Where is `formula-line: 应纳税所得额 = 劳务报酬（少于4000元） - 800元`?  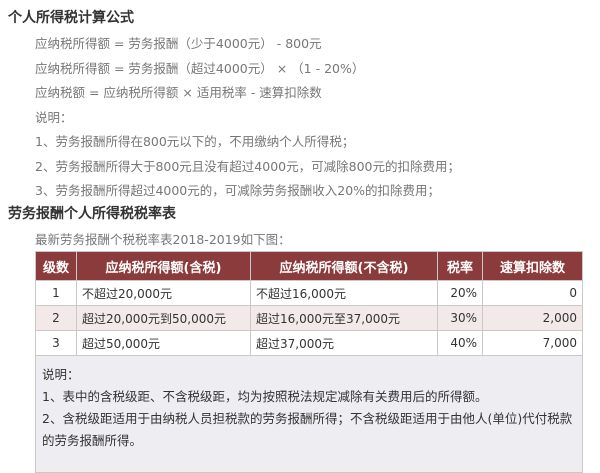 formula-line: 应纳税所得额 = 劳务报酬（少于4000元） - 800元 is located at coordinates (178, 43).